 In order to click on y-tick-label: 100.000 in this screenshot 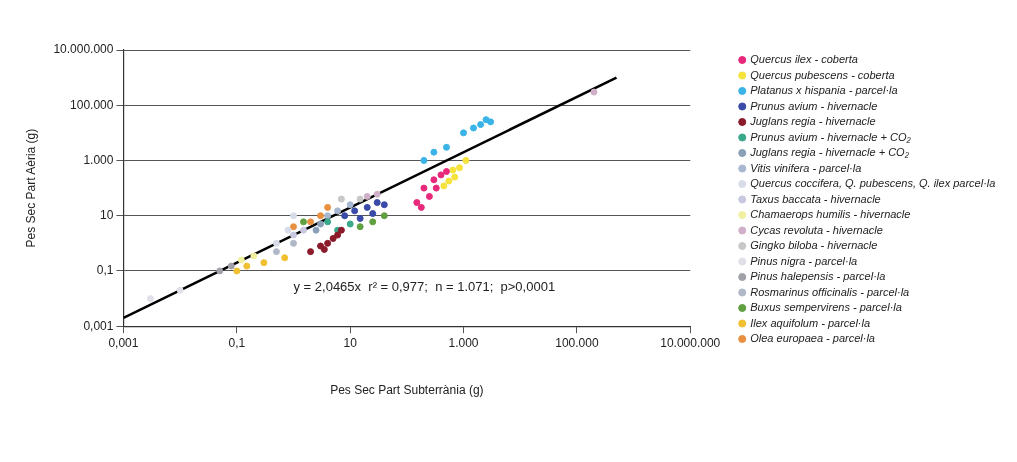, I will do `click(92, 104)`.